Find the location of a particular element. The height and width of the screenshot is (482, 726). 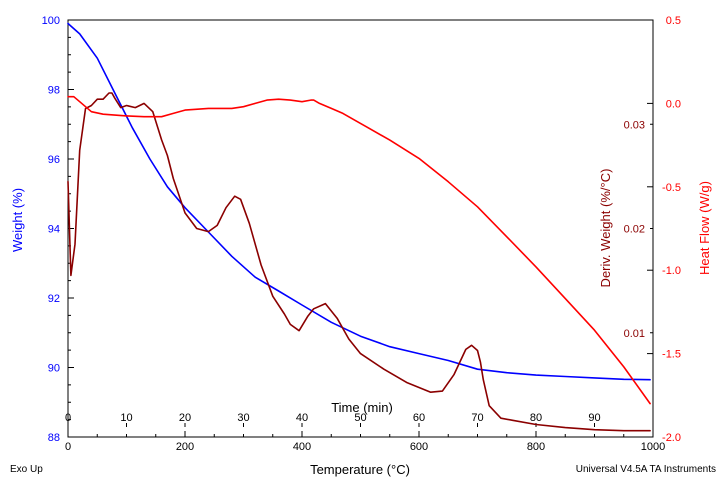

x-axis-title: Temperature (°C) is located at coordinates (360, 469).